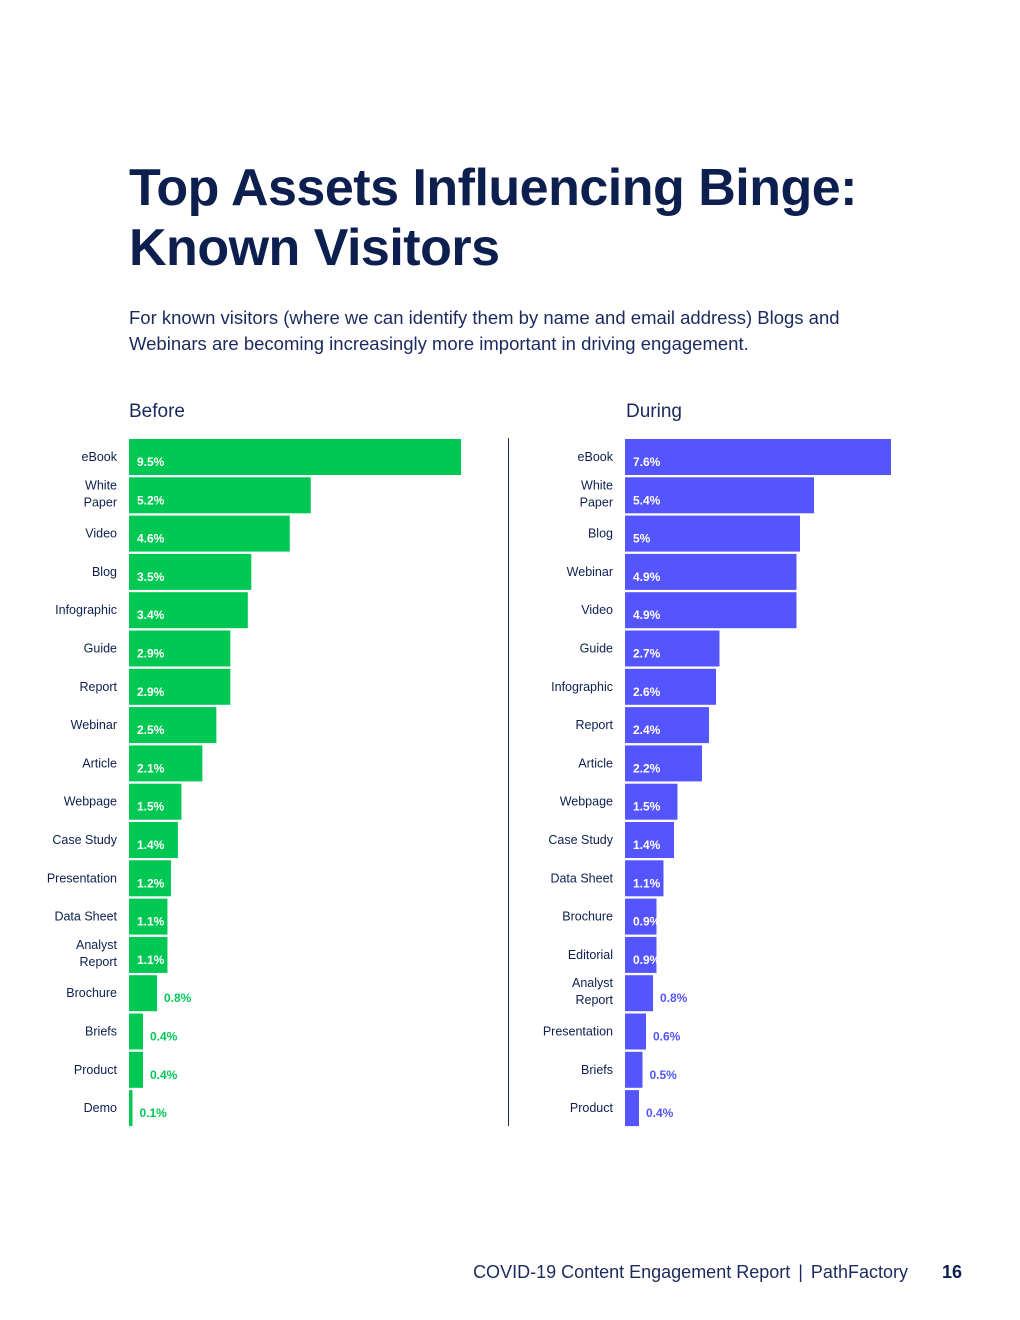 This screenshot has height=1320, width=1020. What do you see at coordinates (647, 845) in the screenshot?
I see `during-value-label-case-study: 1.4%` at bounding box center [647, 845].